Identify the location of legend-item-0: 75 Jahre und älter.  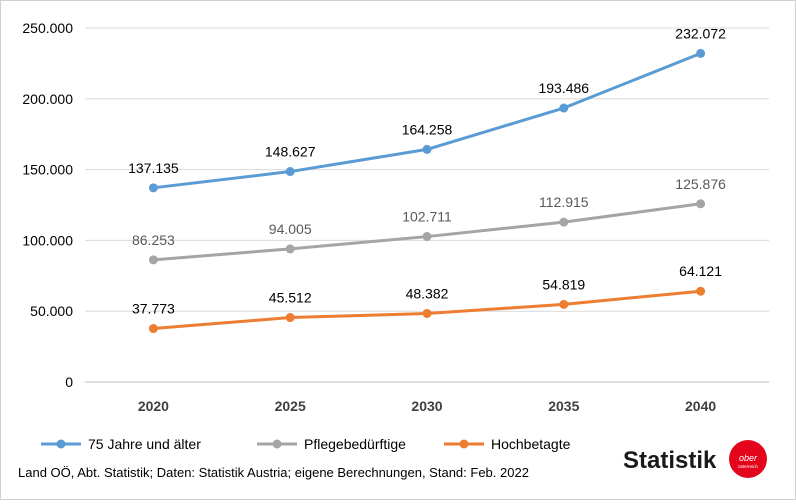
(121, 444).